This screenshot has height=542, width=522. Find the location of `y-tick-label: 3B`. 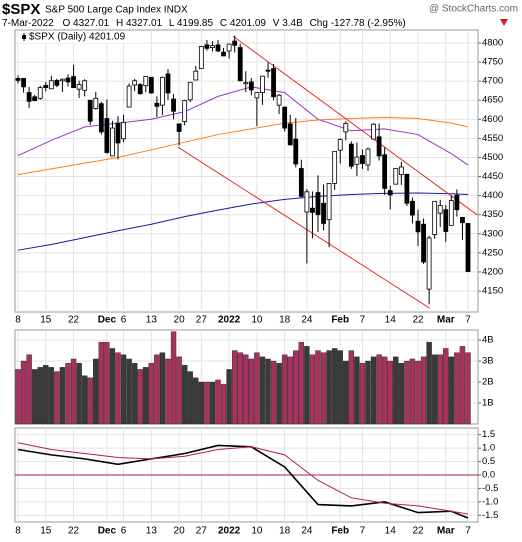

y-tick-label: 3B is located at coordinates (488, 361).